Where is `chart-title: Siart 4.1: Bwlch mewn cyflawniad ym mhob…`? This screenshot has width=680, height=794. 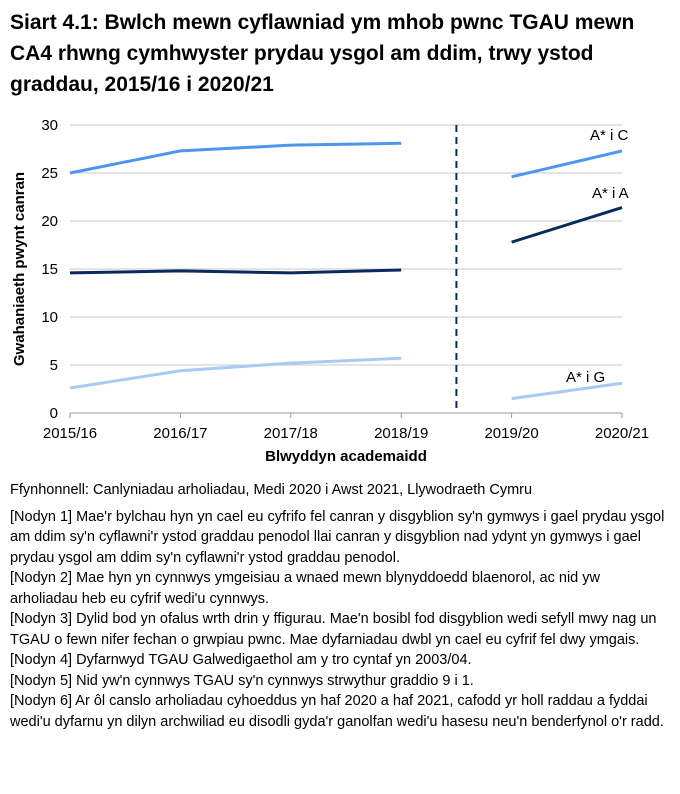 chart-title: Siart 4.1: Bwlch mewn cyflawniad ym mhob… is located at coordinates (322, 53).